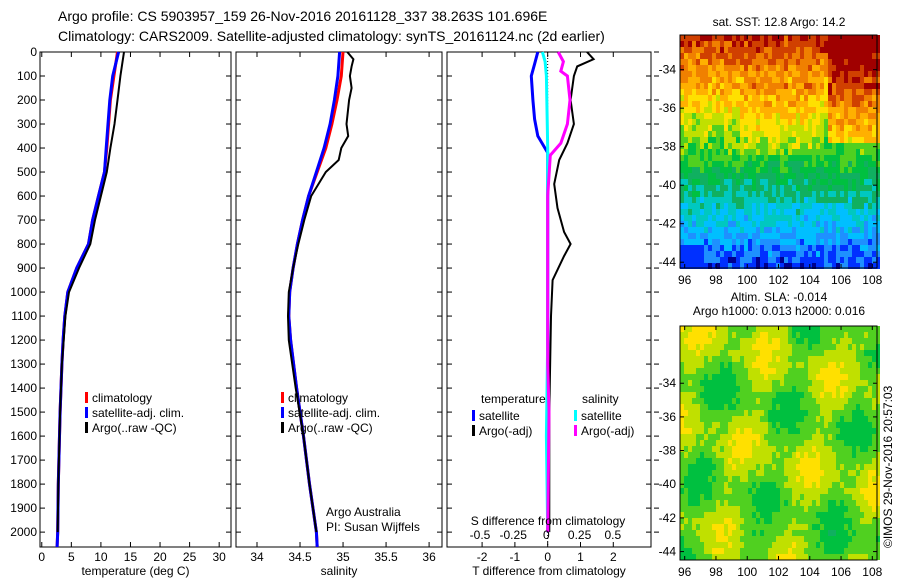 The width and height of the screenshot is (900, 580). I want to click on y-tick-label: 900, so click(27, 268).